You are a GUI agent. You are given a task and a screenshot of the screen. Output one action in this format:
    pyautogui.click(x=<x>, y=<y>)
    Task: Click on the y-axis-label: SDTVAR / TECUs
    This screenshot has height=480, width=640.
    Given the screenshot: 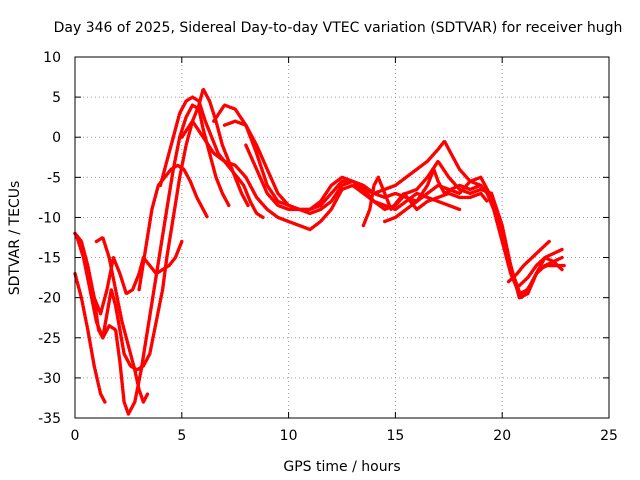 What is the action you would take?
    pyautogui.click(x=15, y=238)
    